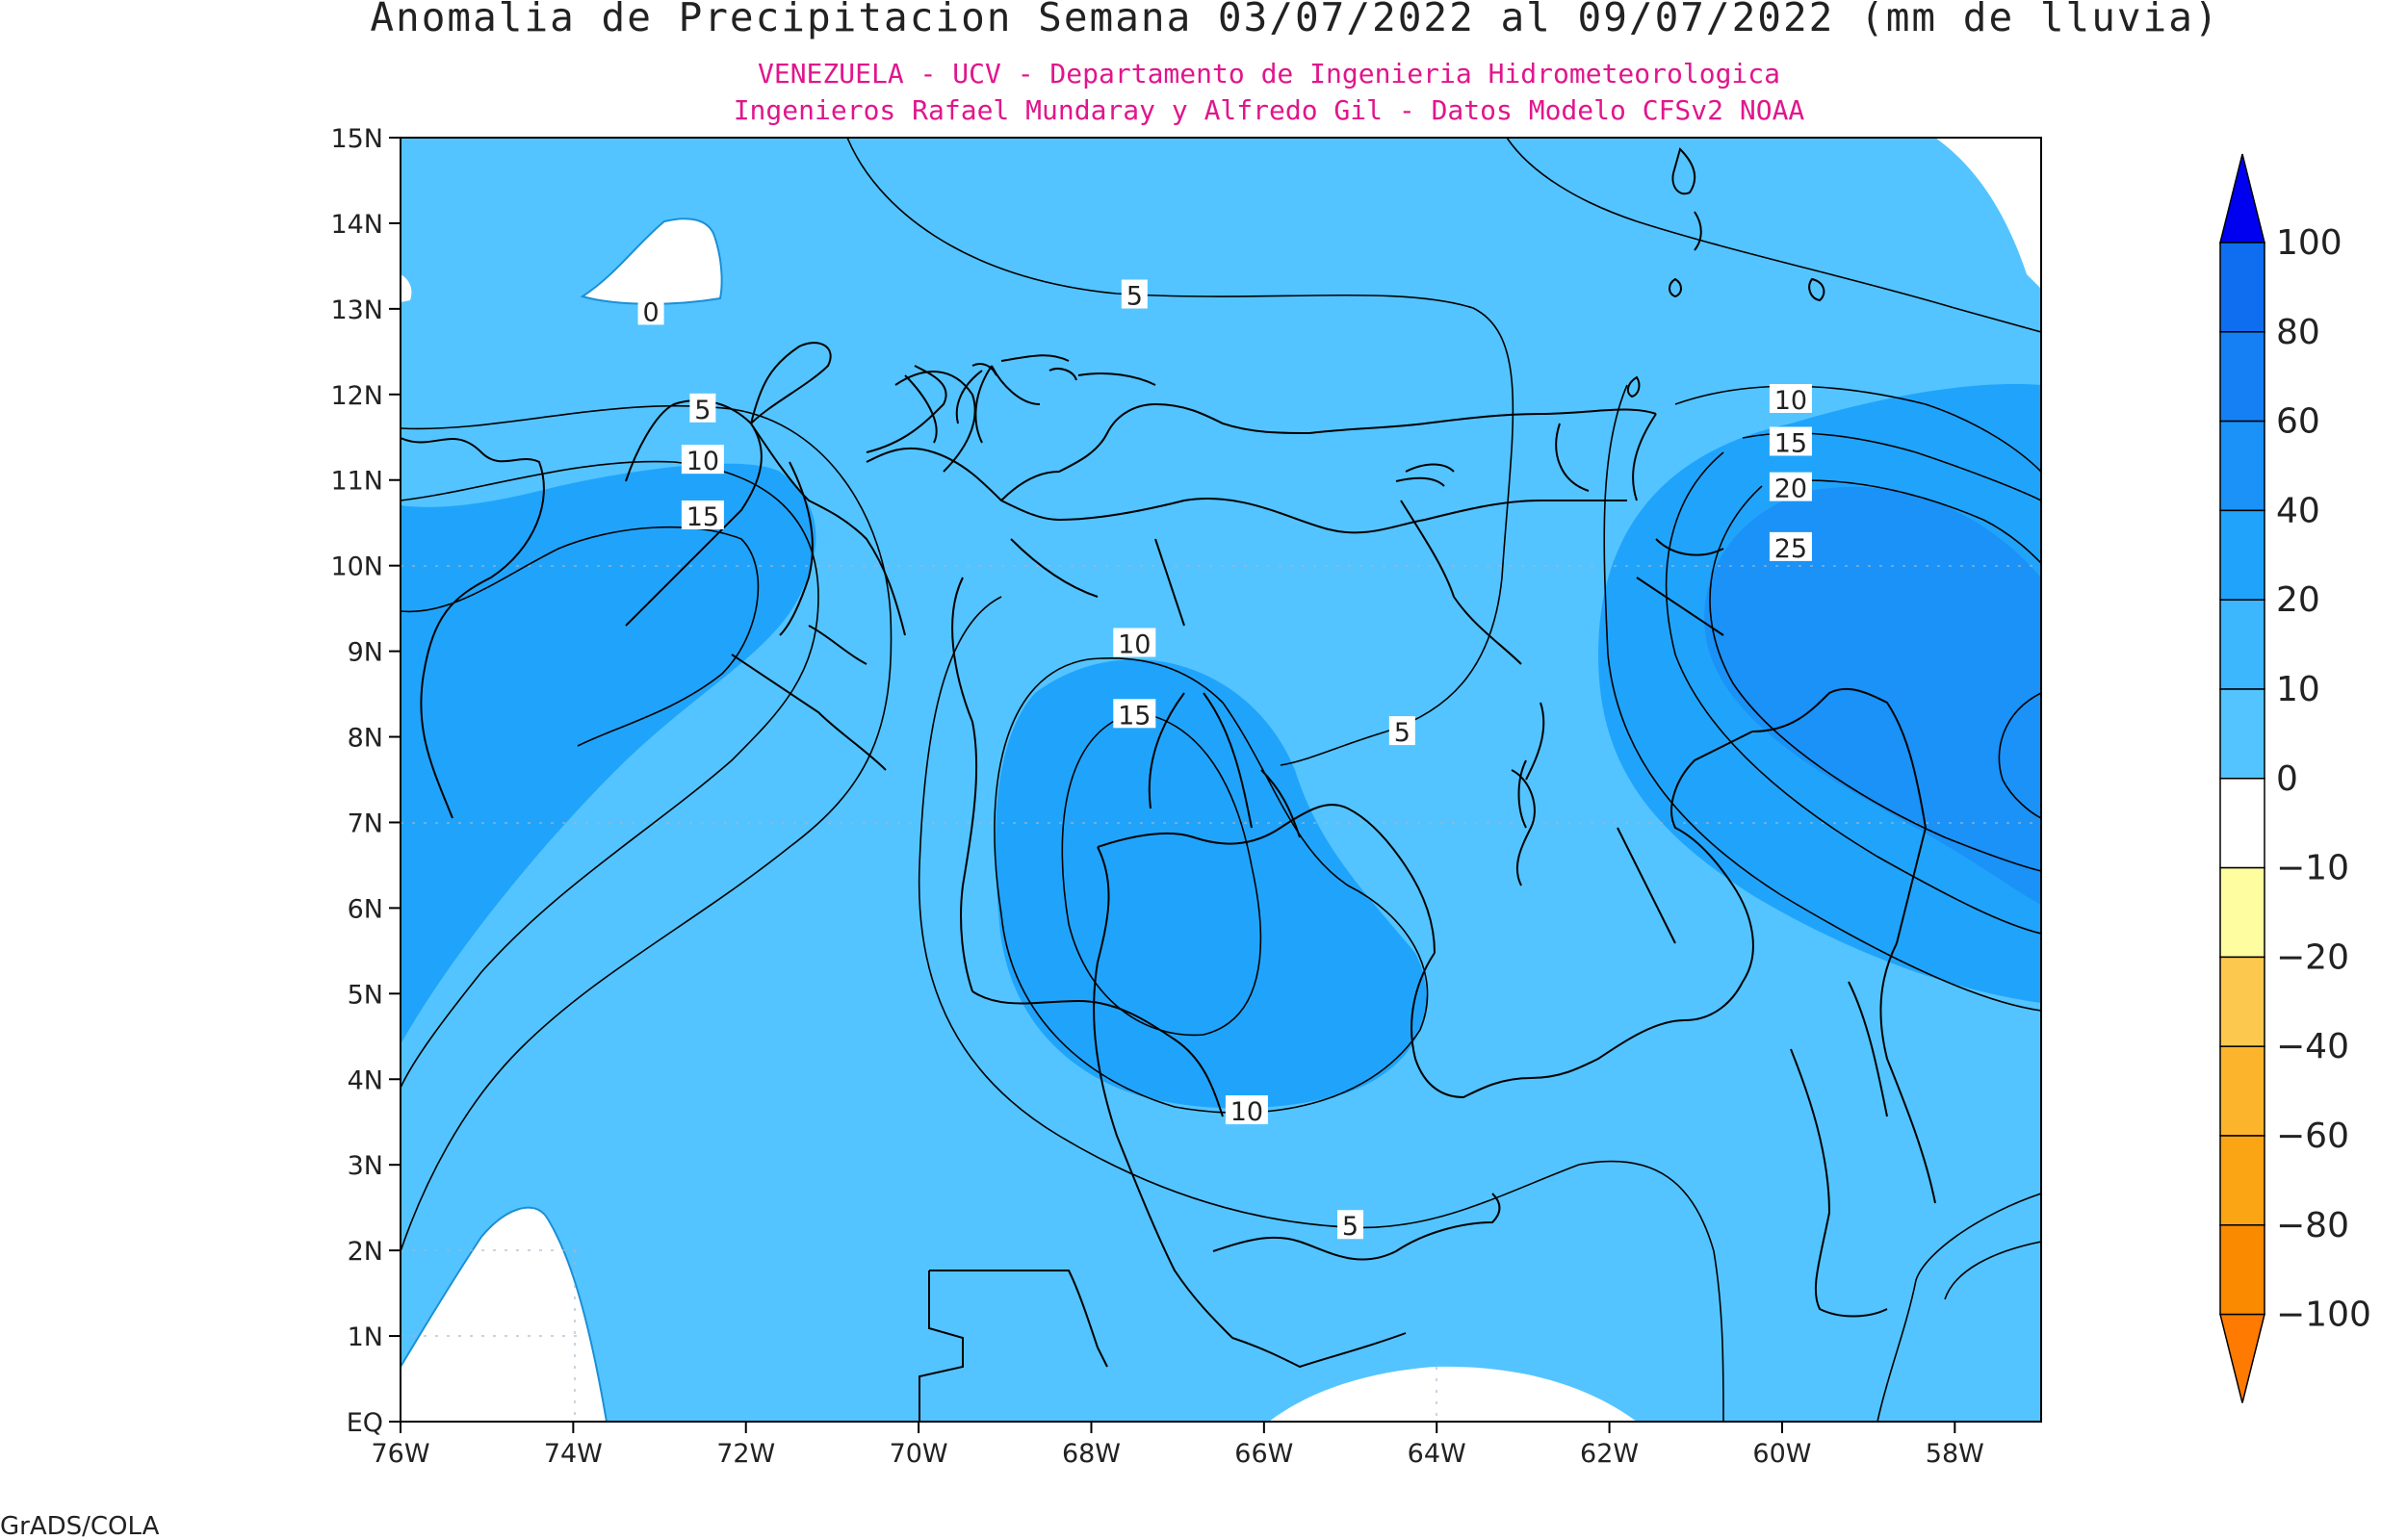 This screenshot has height=1540, width=2407. What do you see at coordinates (1609, 1454) in the screenshot?
I see `lon-tick-label: 62W` at bounding box center [1609, 1454].